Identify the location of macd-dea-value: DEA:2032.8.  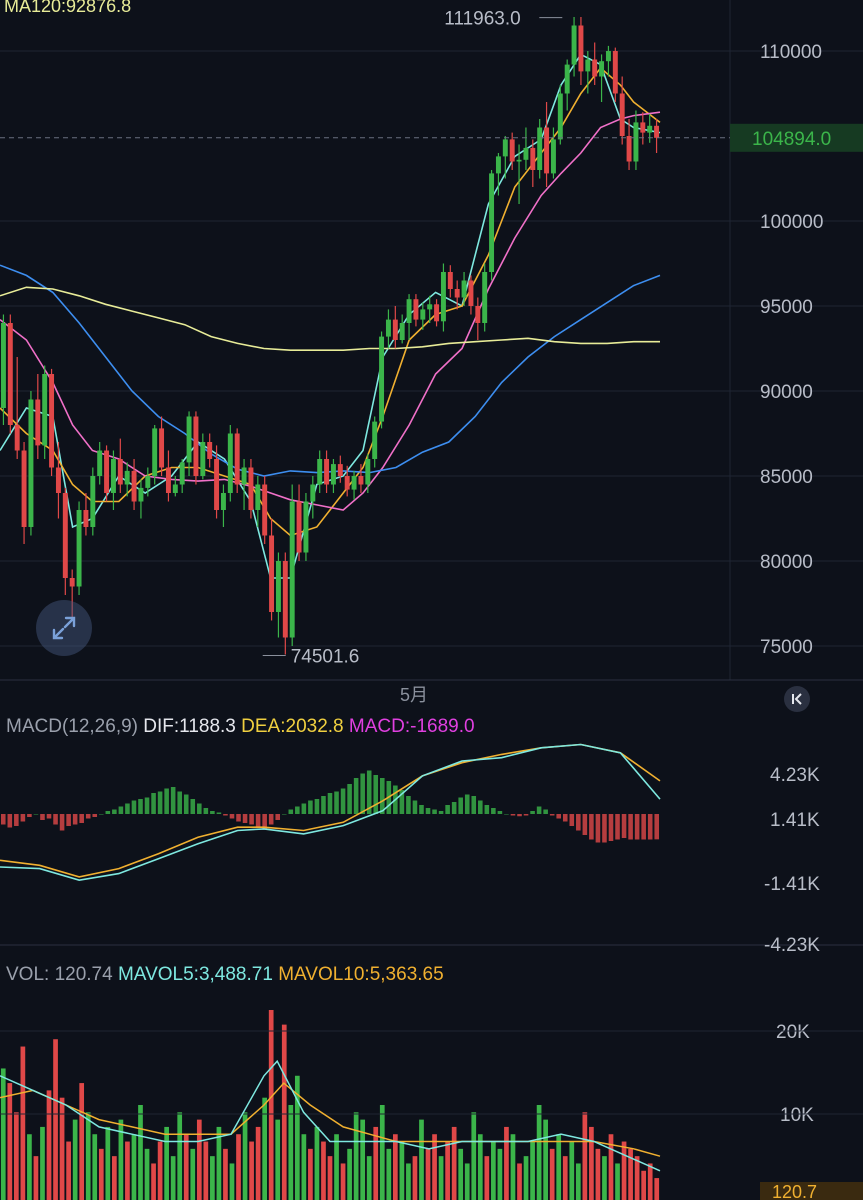
(292, 726).